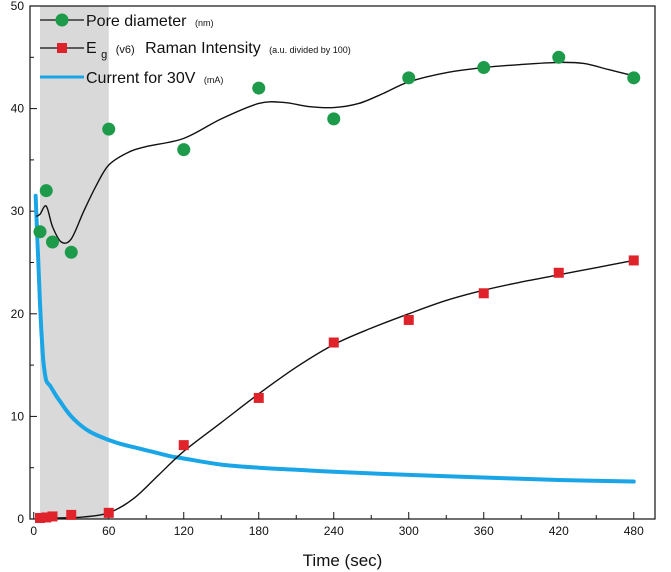  Describe the element at coordinates (136, 21) in the screenshot. I see `legend-label-pore-name: Pore diameter` at that location.